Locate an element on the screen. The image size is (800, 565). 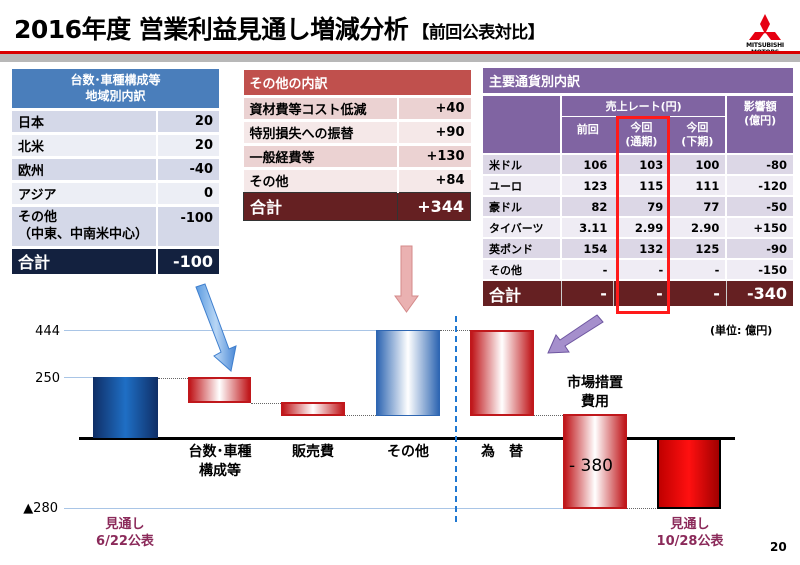
table-row: その他 +84 is located at coordinates (357, 179).